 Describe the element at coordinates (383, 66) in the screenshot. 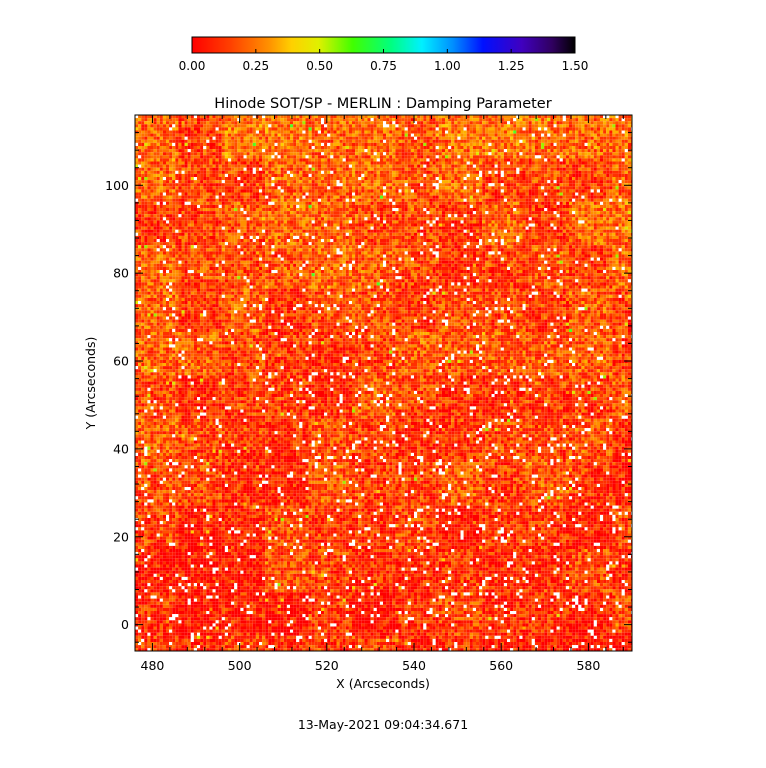

I see `colorbar-tick-label: 0.75` at that location.